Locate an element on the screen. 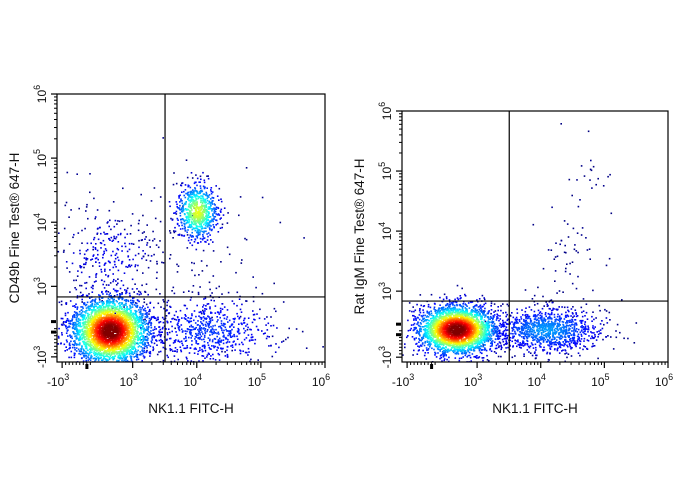  event-1942 is located at coordinates (74, 334).